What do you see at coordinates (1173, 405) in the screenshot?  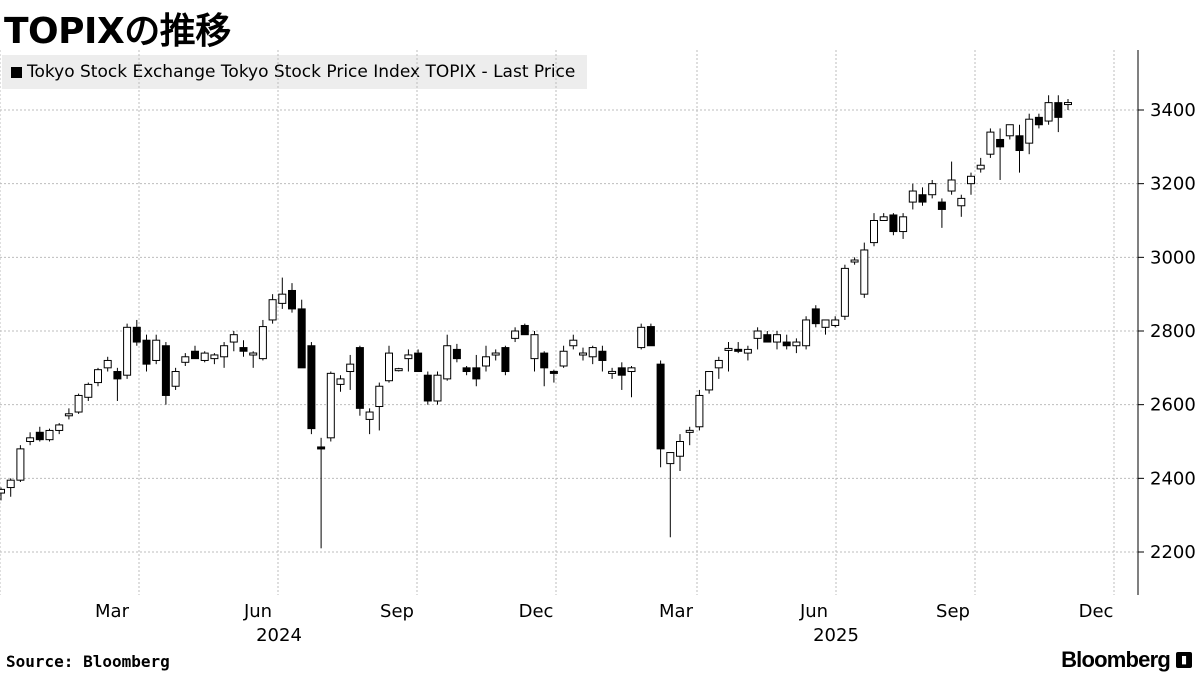 I see `y-tick-label: 2600` at bounding box center [1173, 405].